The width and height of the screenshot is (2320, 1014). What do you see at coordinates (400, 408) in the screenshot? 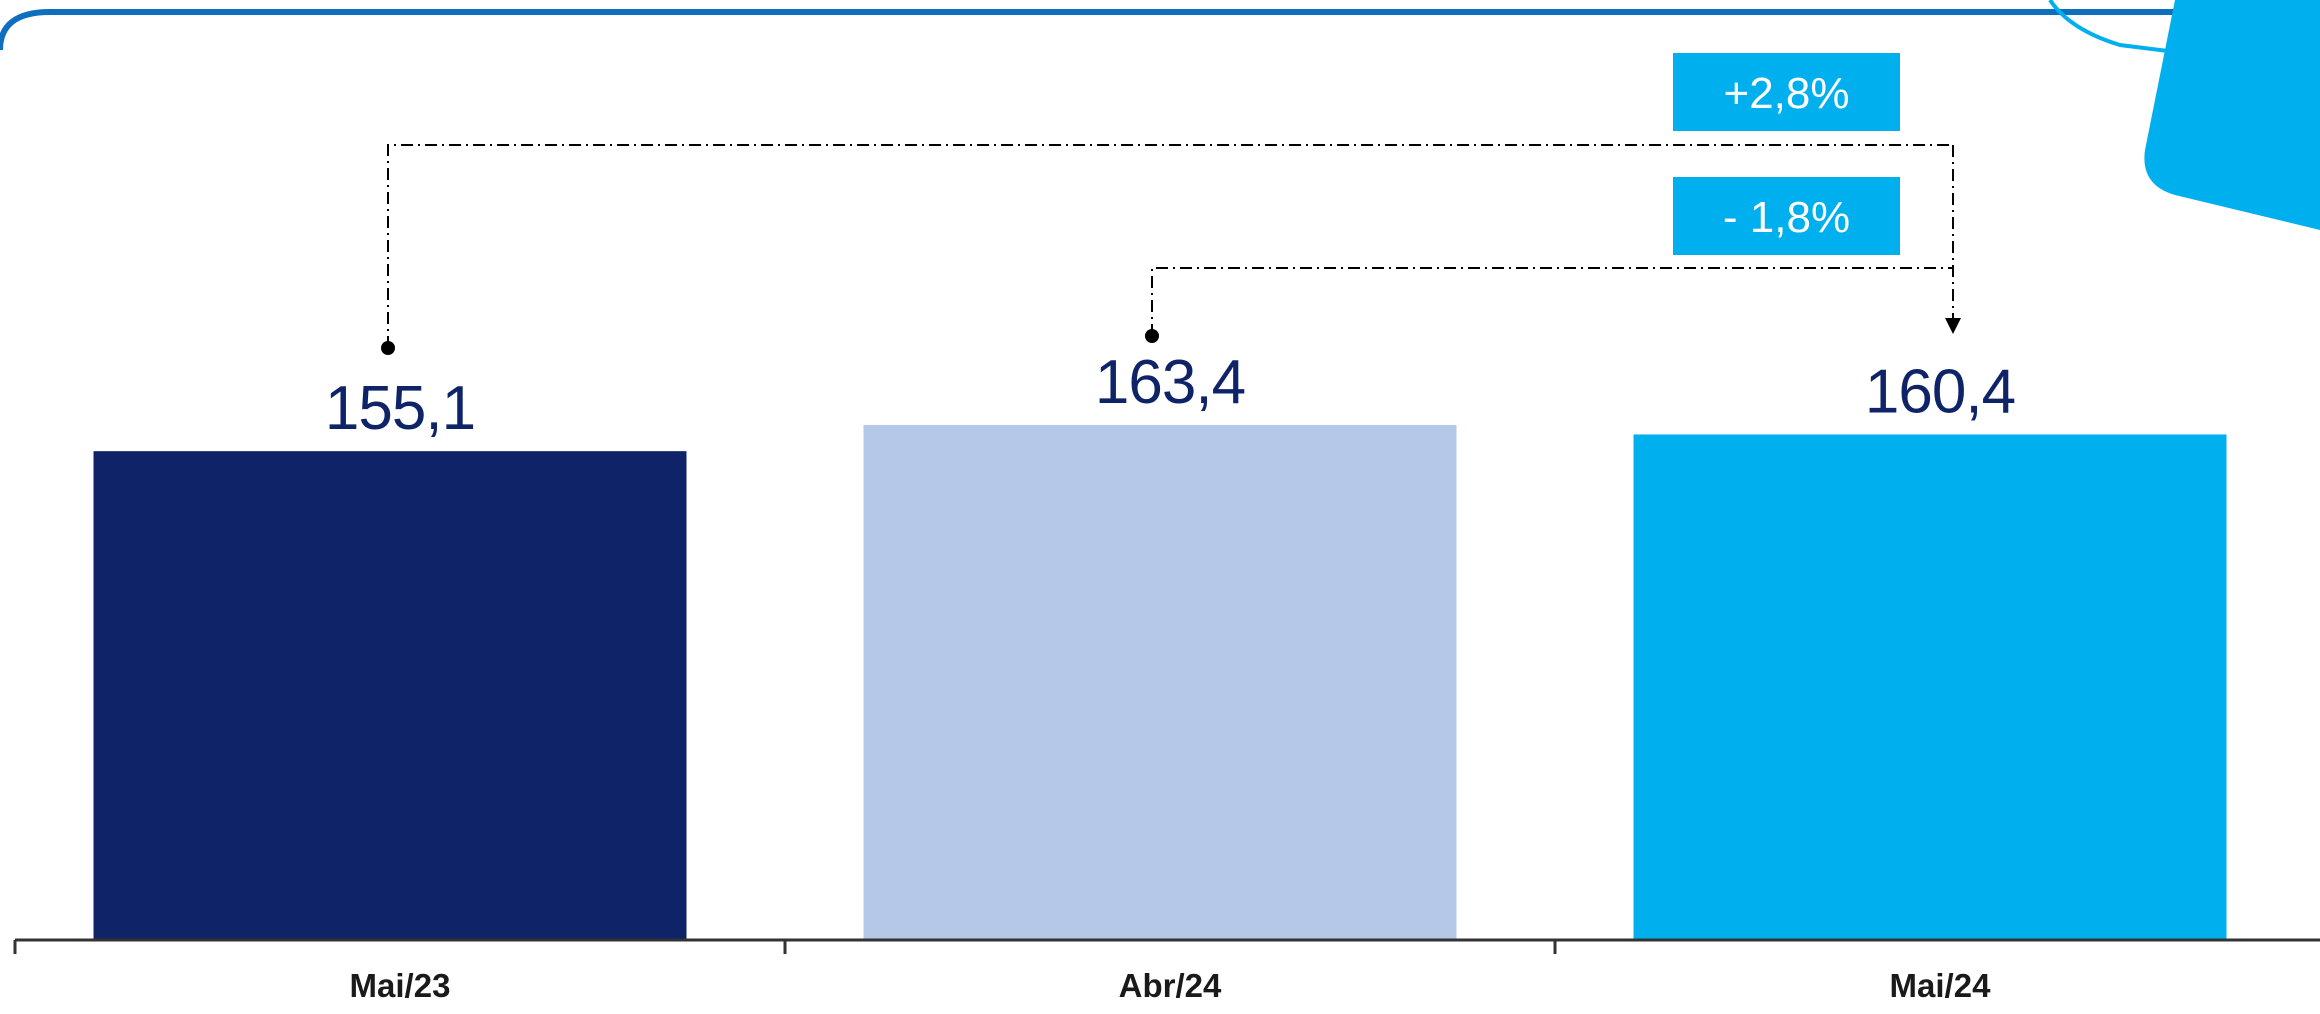
I see `value-label: 155,1` at bounding box center [400, 408].